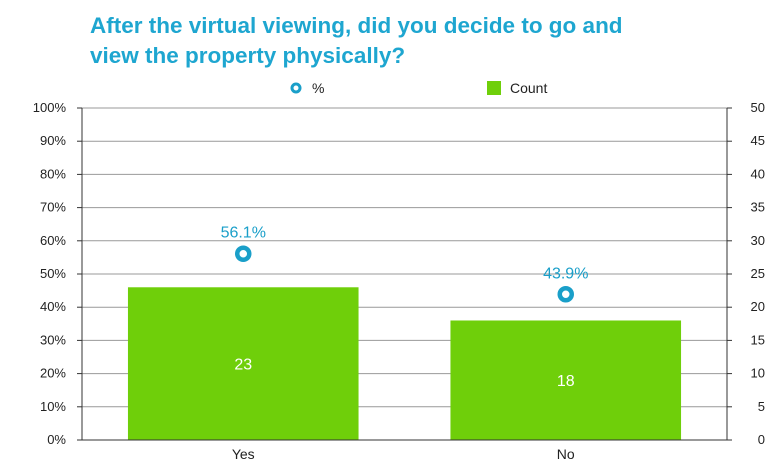  I want to click on right-tick-label: 50, so click(758, 107).